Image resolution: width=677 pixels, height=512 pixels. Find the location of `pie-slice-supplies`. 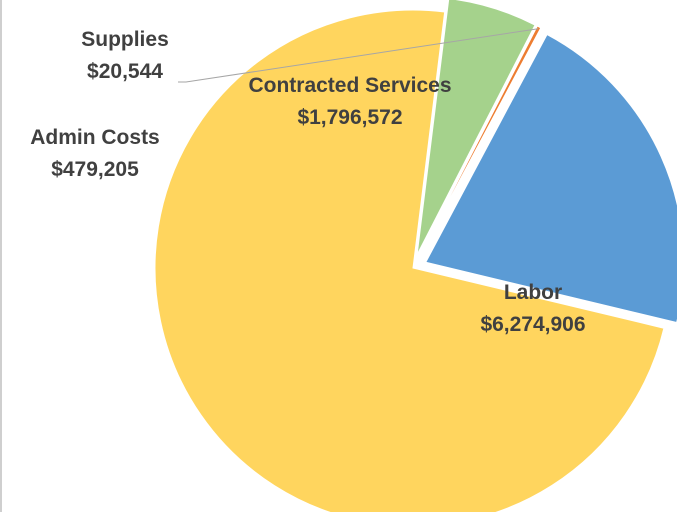

pie-slice-supplies is located at coordinates (480, 140).